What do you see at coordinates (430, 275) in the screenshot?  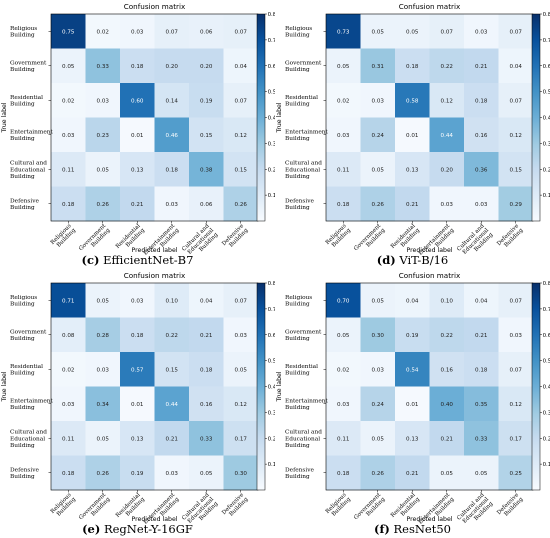 I see `chart-title: Confusion matrix` at bounding box center [430, 275].